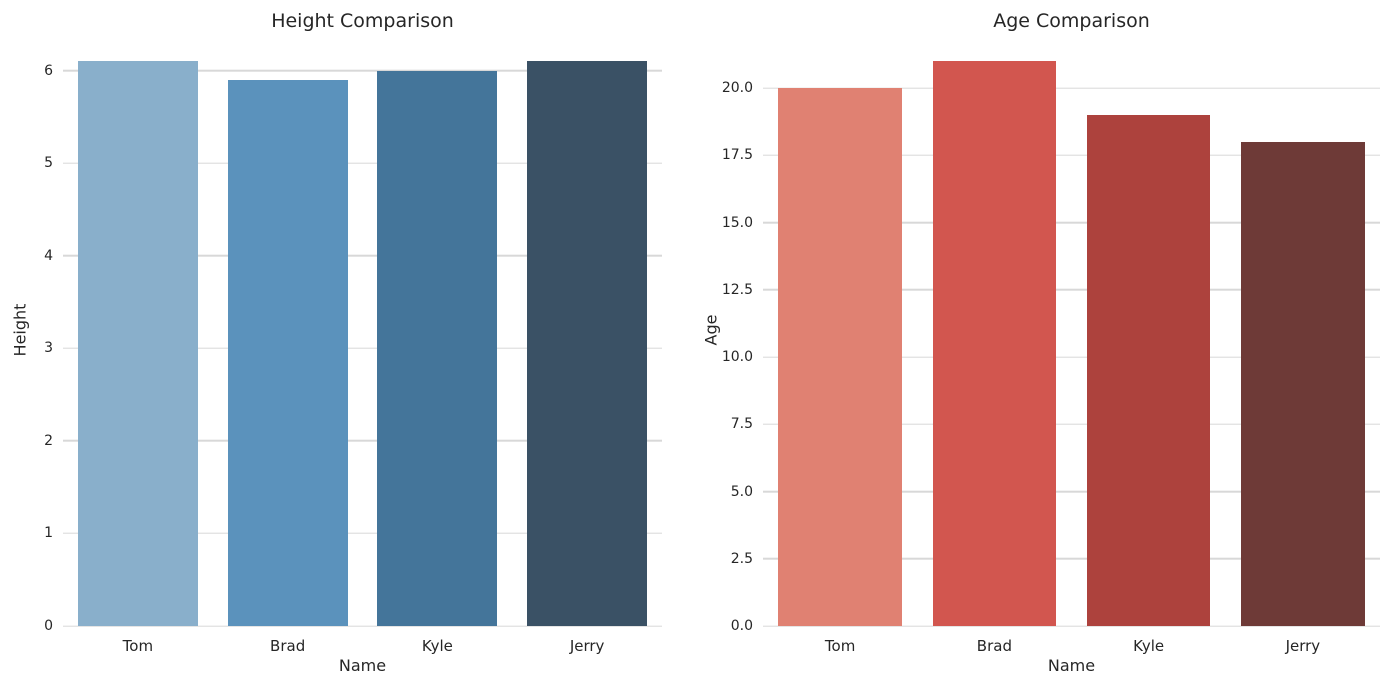  Describe the element at coordinates (737, 155) in the screenshot. I see `y-tick-label: 17.5` at that location.